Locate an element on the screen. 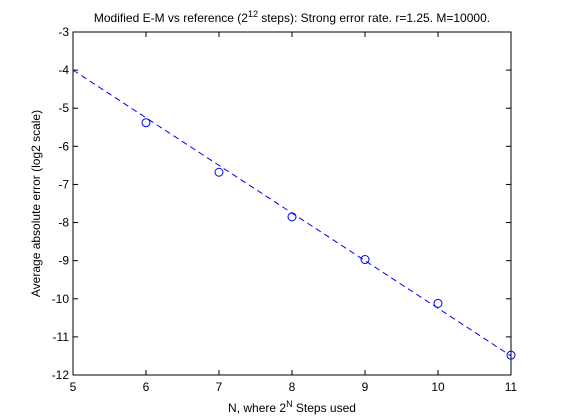  x-axis-label-suffix: Steps used is located at coordinates (324, 408).